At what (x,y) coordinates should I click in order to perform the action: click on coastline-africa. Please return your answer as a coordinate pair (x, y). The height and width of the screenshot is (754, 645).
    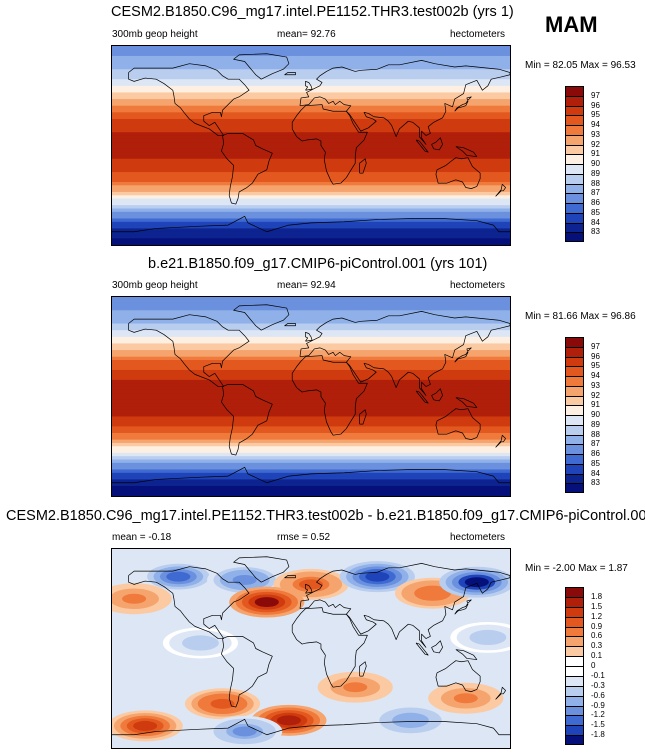
    Looking at the image, I should click on (329, 648).